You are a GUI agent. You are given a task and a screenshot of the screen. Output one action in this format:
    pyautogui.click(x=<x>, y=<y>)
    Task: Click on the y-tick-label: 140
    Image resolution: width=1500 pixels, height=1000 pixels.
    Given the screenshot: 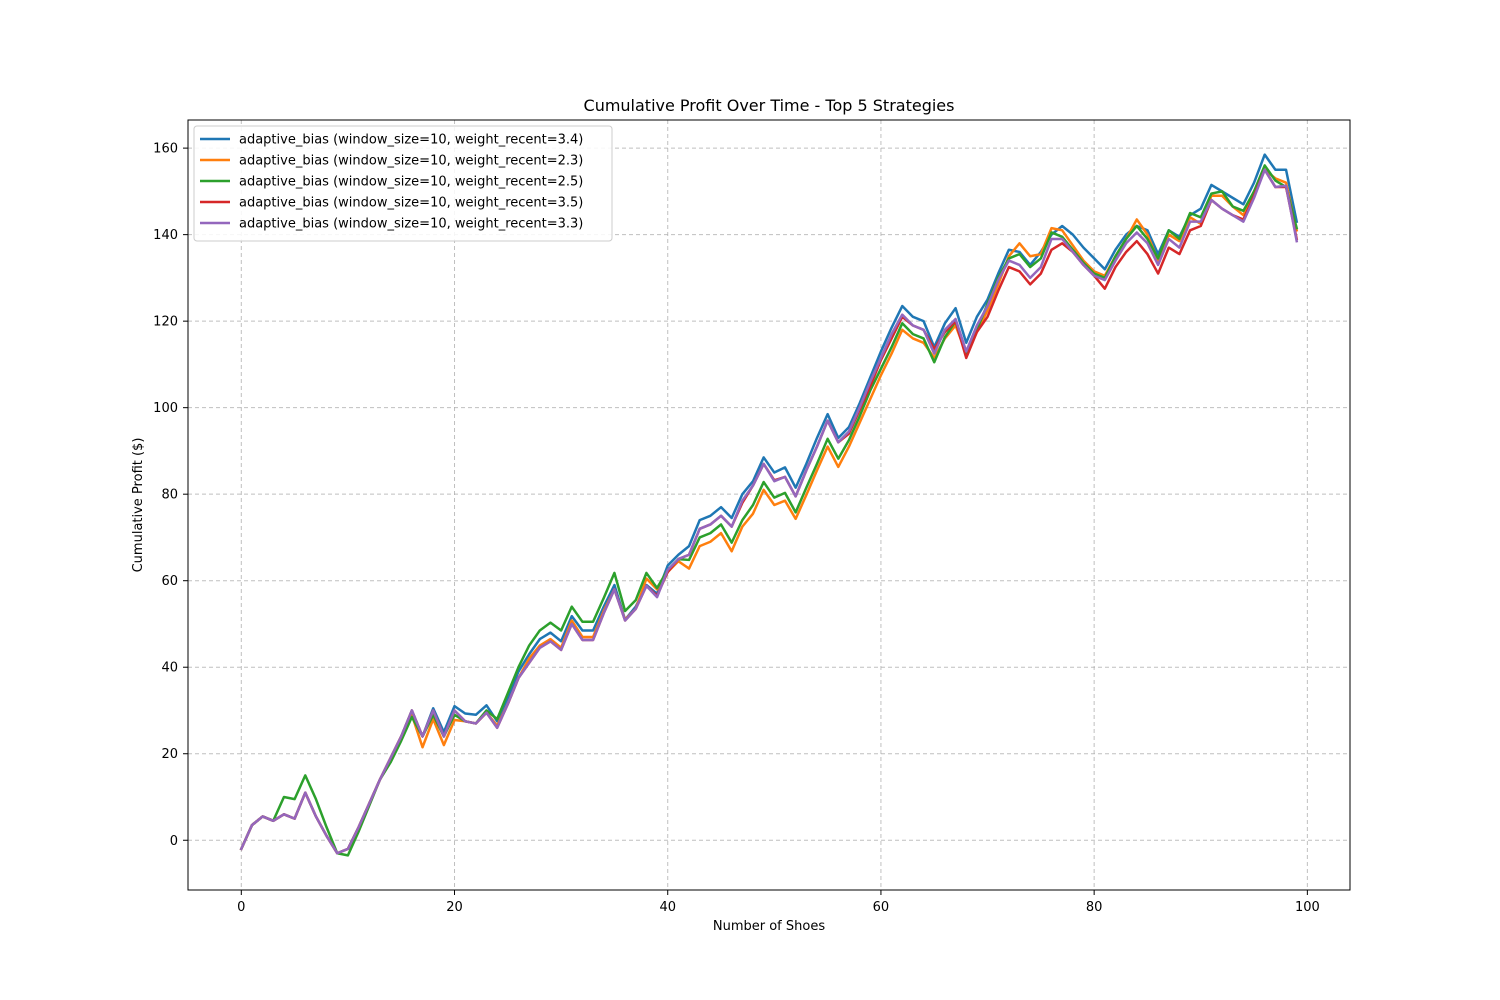 What is the action you would take?
    pyautogui.click(x=165, y=235)
    